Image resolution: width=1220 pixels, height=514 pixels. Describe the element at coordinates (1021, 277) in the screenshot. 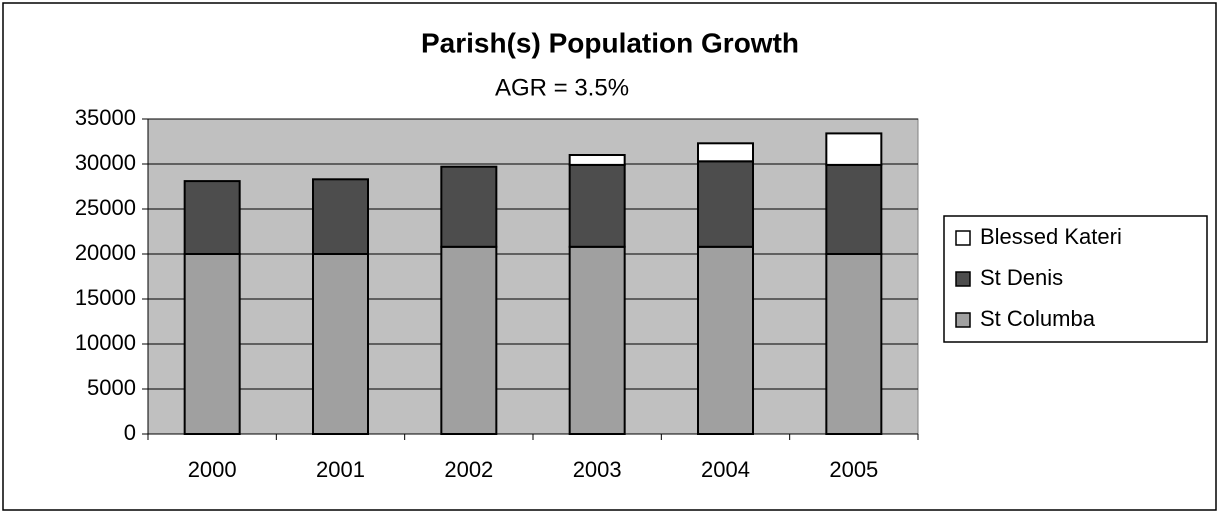

I see `legend-label: St Denis` at that location.